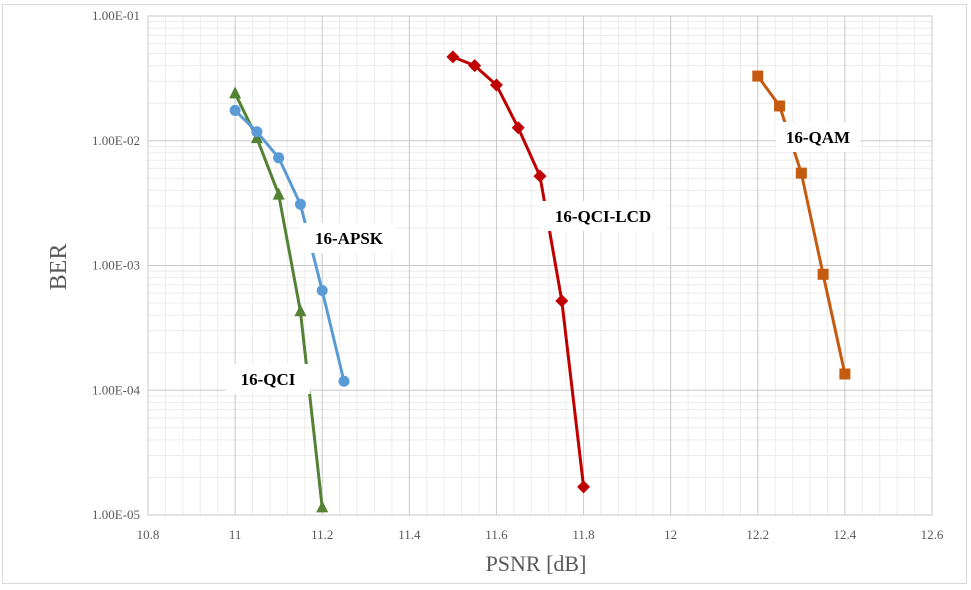 Image resolution: width=971 pixels, height=590 pixels. I want to click on x-axis-title: PSNR [dB], so click(536, 563).